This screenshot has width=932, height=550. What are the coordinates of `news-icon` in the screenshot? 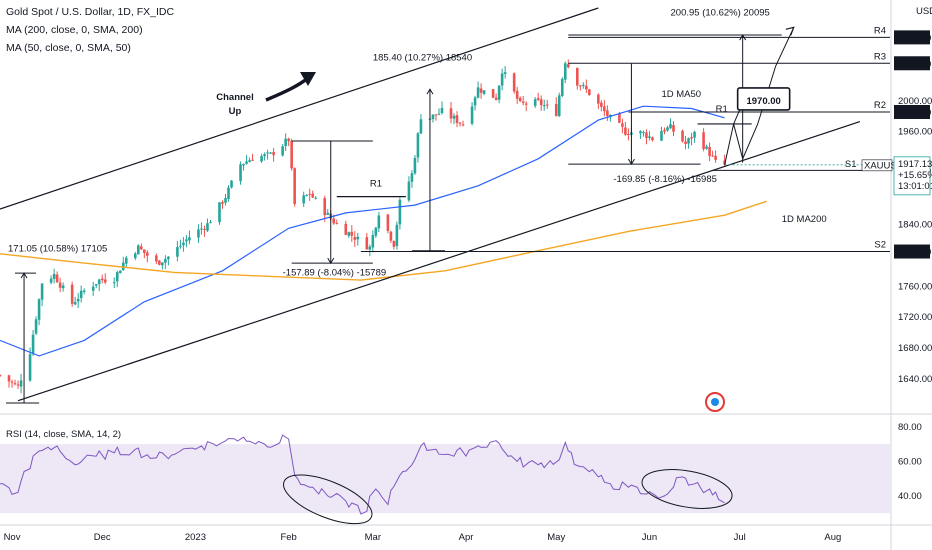 It's located at (715, 402).